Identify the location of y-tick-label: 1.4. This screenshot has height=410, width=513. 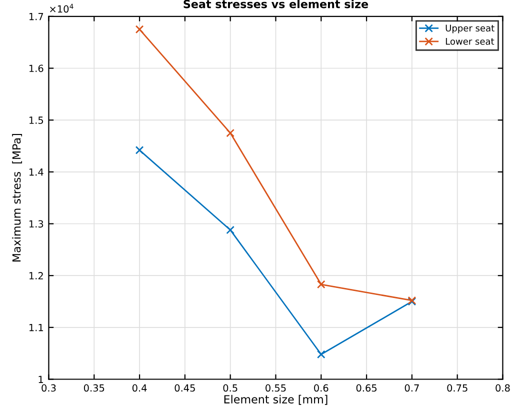
(36, 172).